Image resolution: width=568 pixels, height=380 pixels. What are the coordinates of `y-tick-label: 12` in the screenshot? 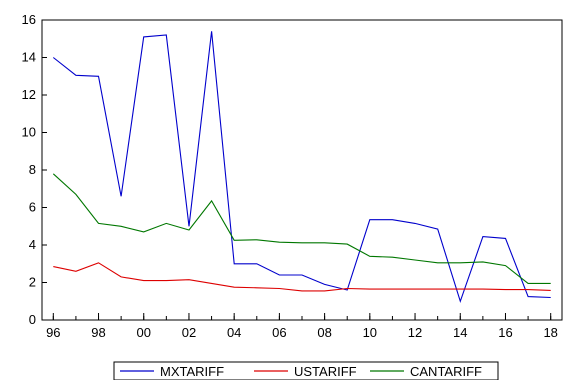 It's located at (29, 94).